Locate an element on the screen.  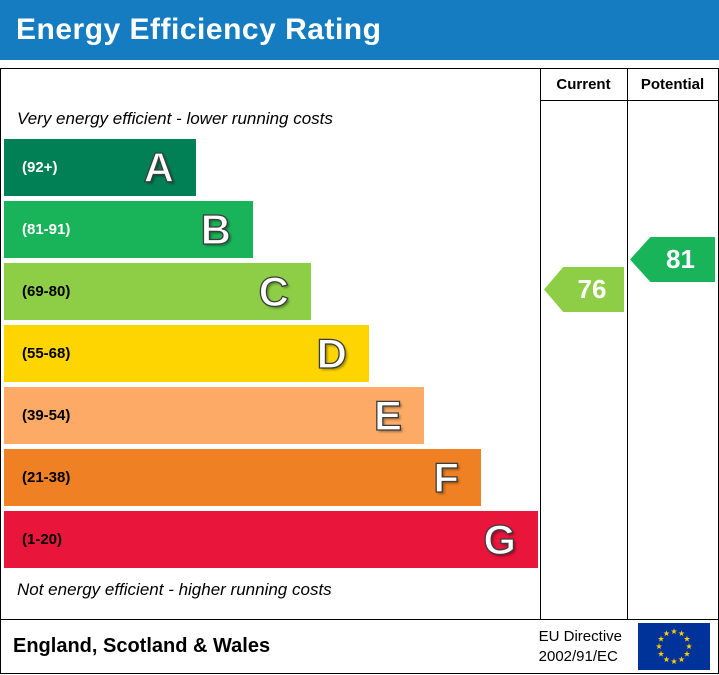
band-letter: F is located at coordinates (446, 477).